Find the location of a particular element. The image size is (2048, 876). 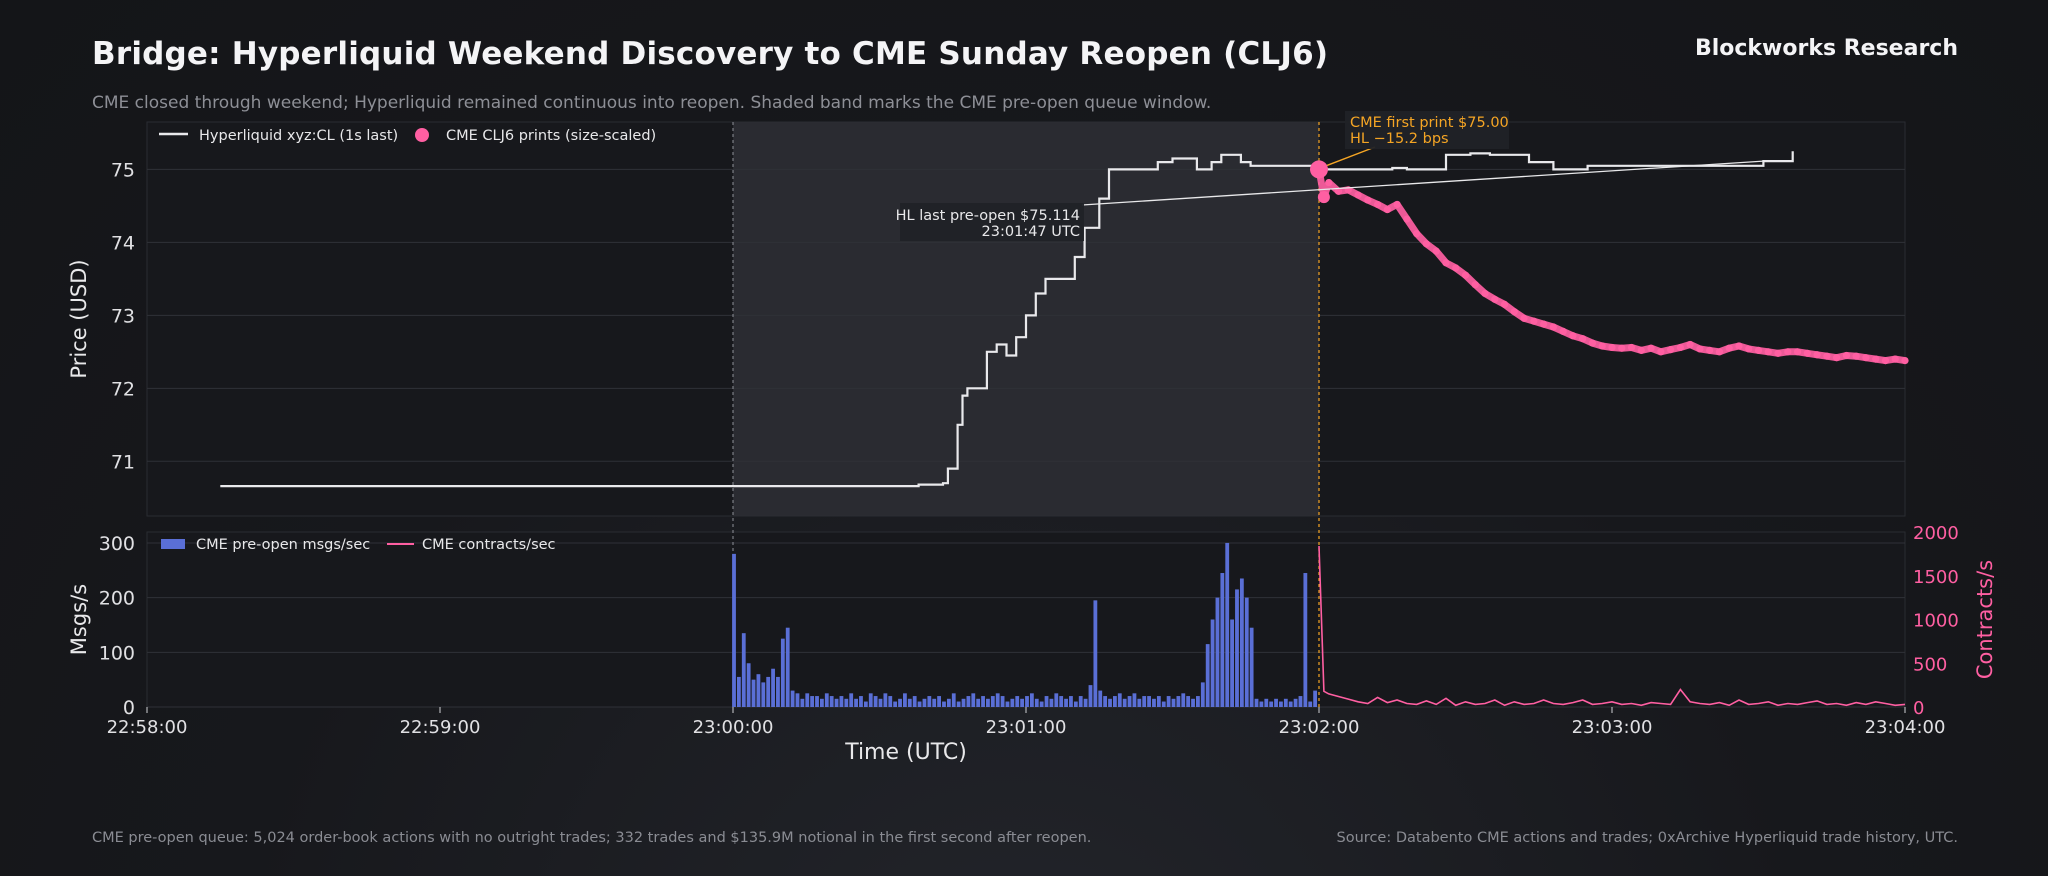

legend-hl-label: Hyperliquid xyz:CL (1s last) is located at coordinates (298, 136).